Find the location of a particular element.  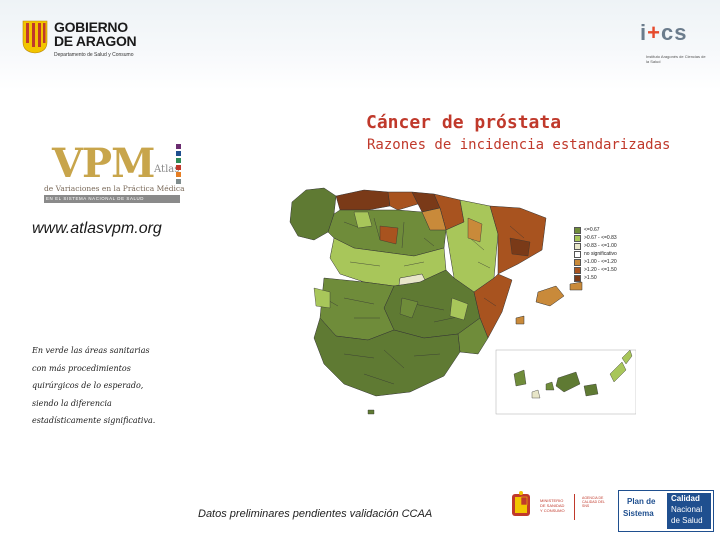

plan-line2: Sistema is located at coordinates (638, 513).